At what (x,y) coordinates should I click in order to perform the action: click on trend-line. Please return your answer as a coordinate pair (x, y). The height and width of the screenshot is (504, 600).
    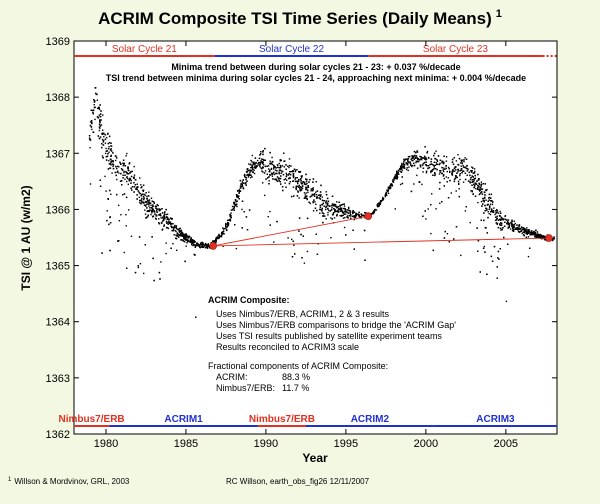
    Looking at the image, I should click on (381, 242).